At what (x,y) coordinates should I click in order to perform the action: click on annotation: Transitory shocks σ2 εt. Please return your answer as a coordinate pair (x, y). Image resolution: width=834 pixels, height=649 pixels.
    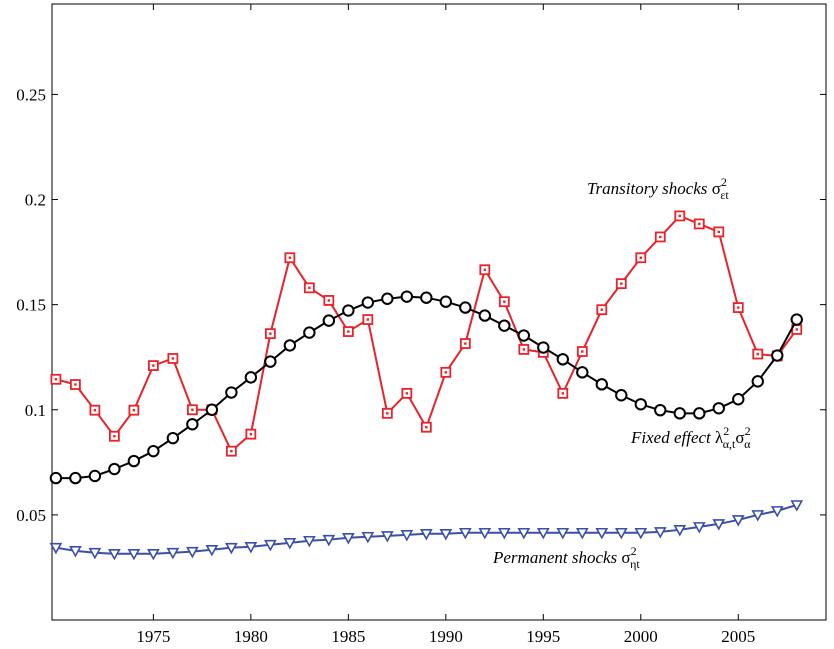
    Looking at the image, I should click on (658, 188).